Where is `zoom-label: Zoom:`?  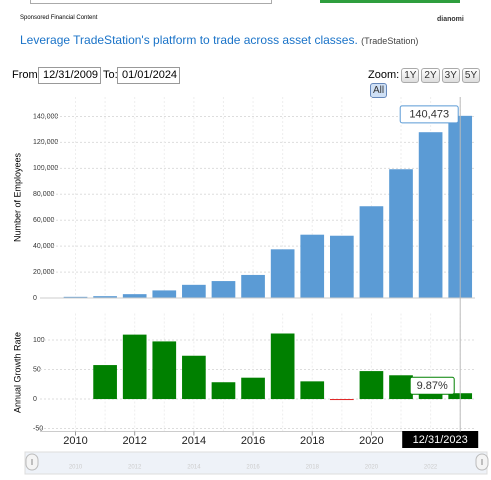 zoom-label: Zoom: is located at coordinates (384, 75).